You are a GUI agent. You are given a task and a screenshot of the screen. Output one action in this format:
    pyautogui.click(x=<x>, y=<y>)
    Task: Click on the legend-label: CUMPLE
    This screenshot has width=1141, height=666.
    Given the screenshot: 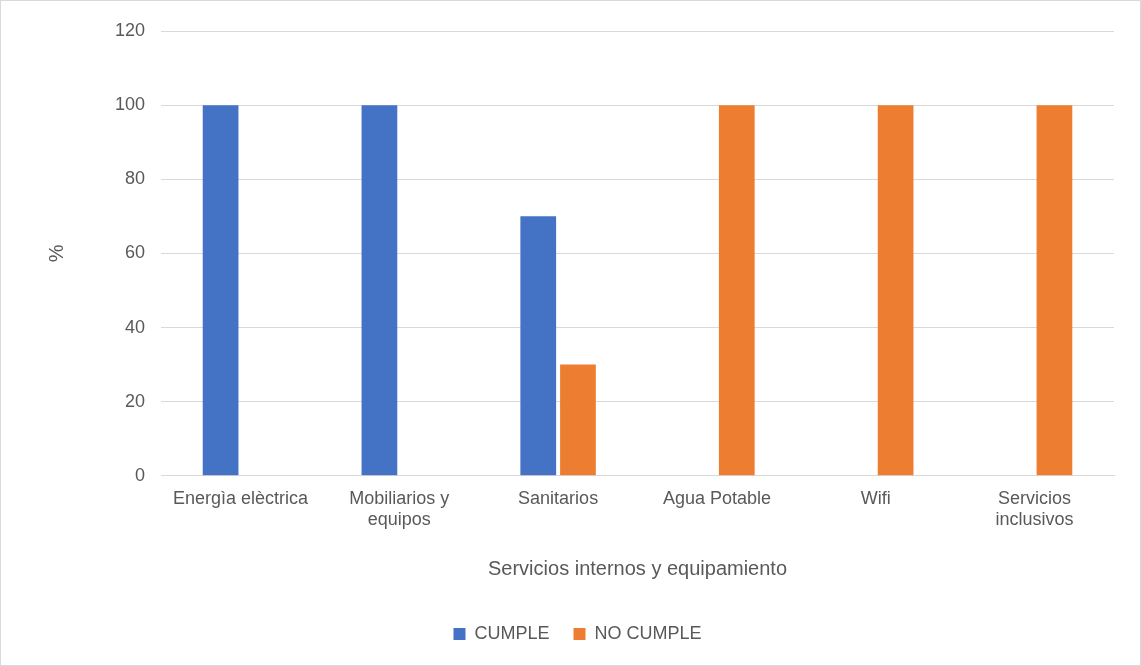 What is the action you would take?
    pyautogui.click(x=512, y=632)
    